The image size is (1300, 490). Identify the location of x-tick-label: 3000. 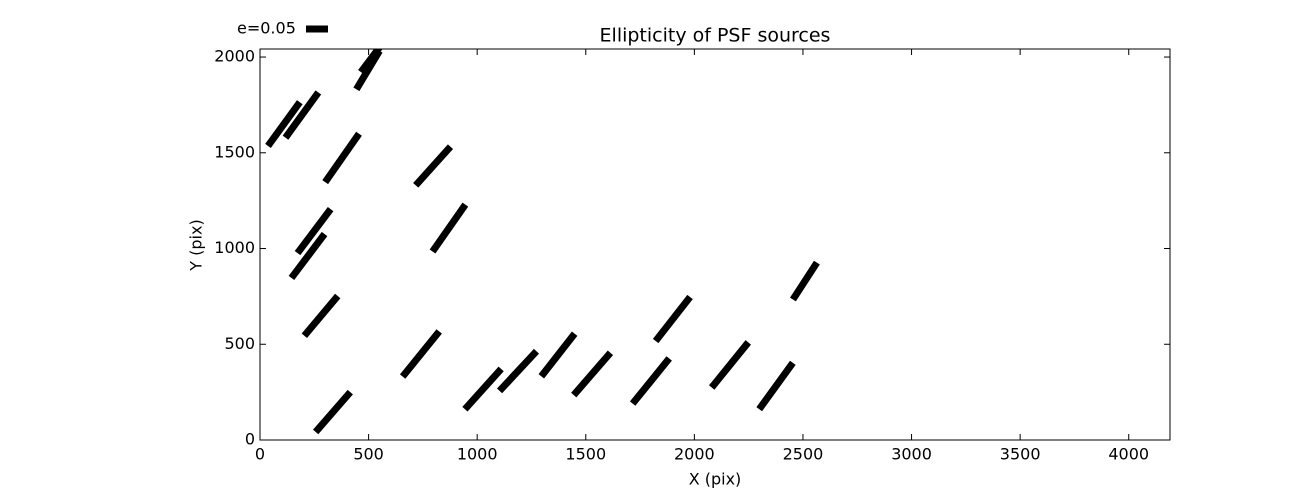
(911, 454).